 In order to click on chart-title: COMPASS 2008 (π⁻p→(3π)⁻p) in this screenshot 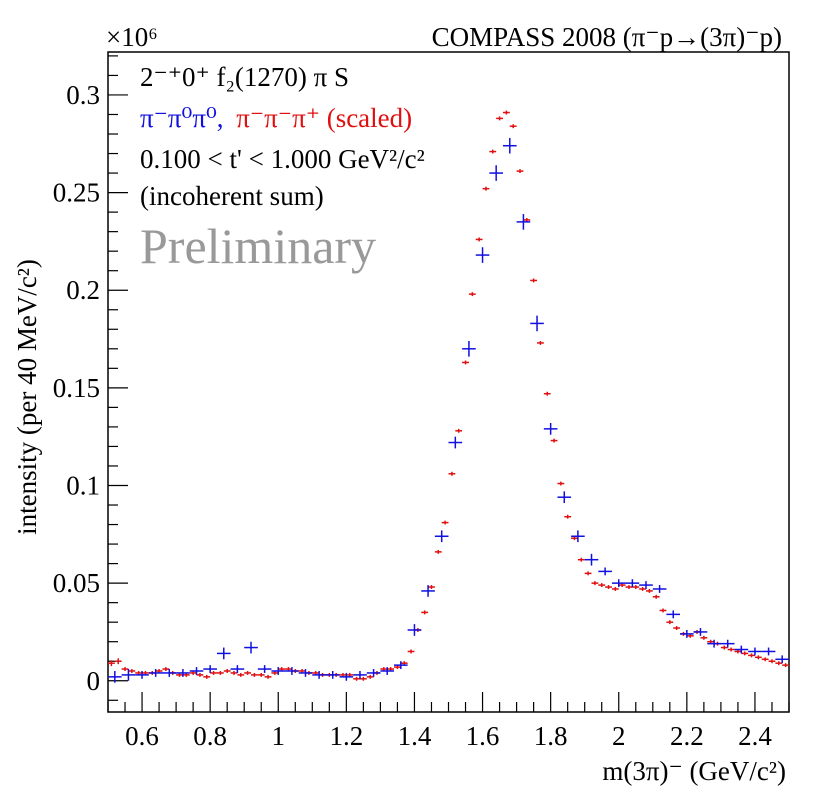, I will do `click(607, 37)`.